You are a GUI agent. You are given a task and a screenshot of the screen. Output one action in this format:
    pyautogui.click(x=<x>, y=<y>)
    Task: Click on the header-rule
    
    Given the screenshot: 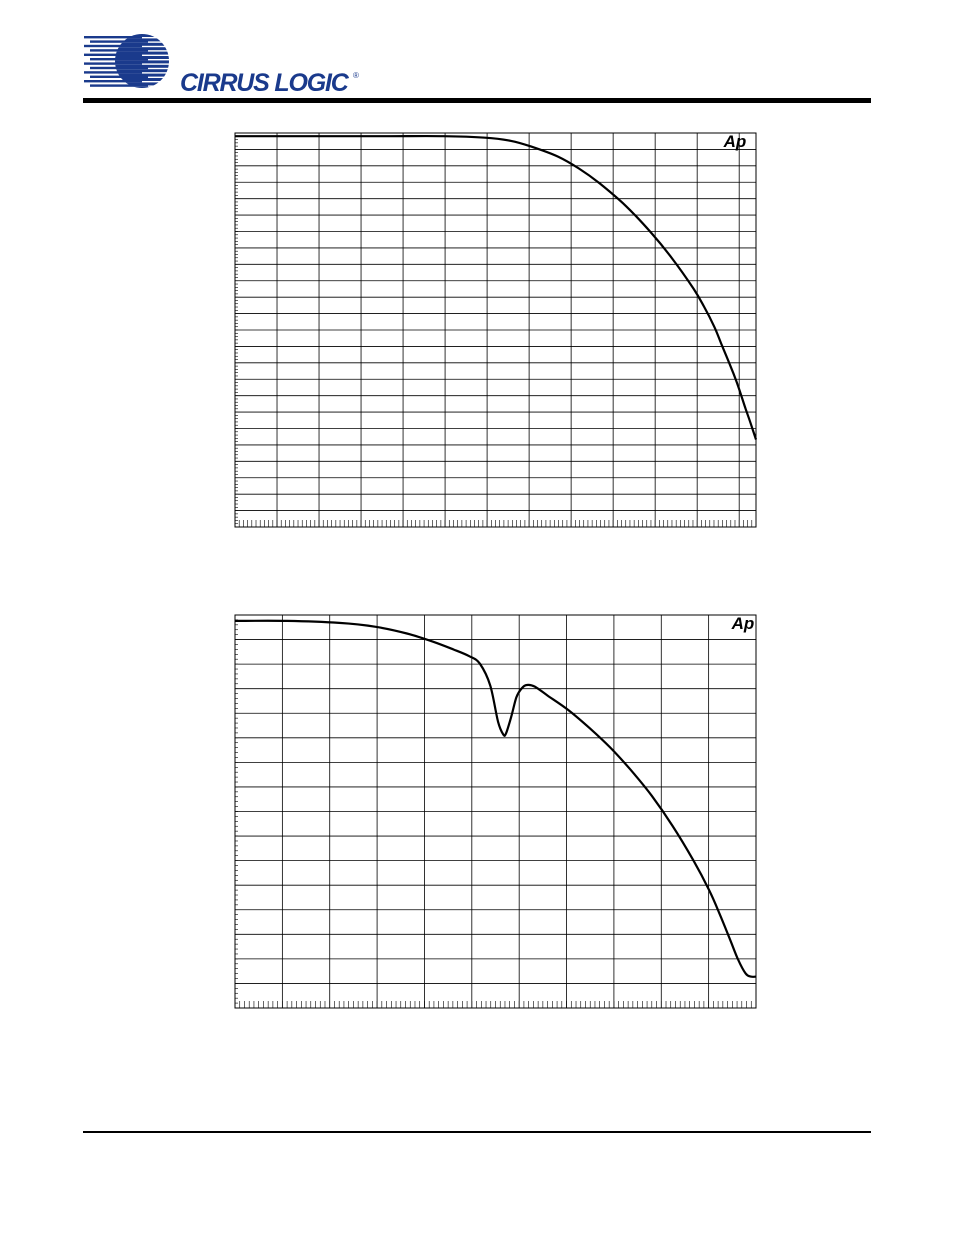 What is the action you would take?
    pyautogui.click(x=477, y=100)
    